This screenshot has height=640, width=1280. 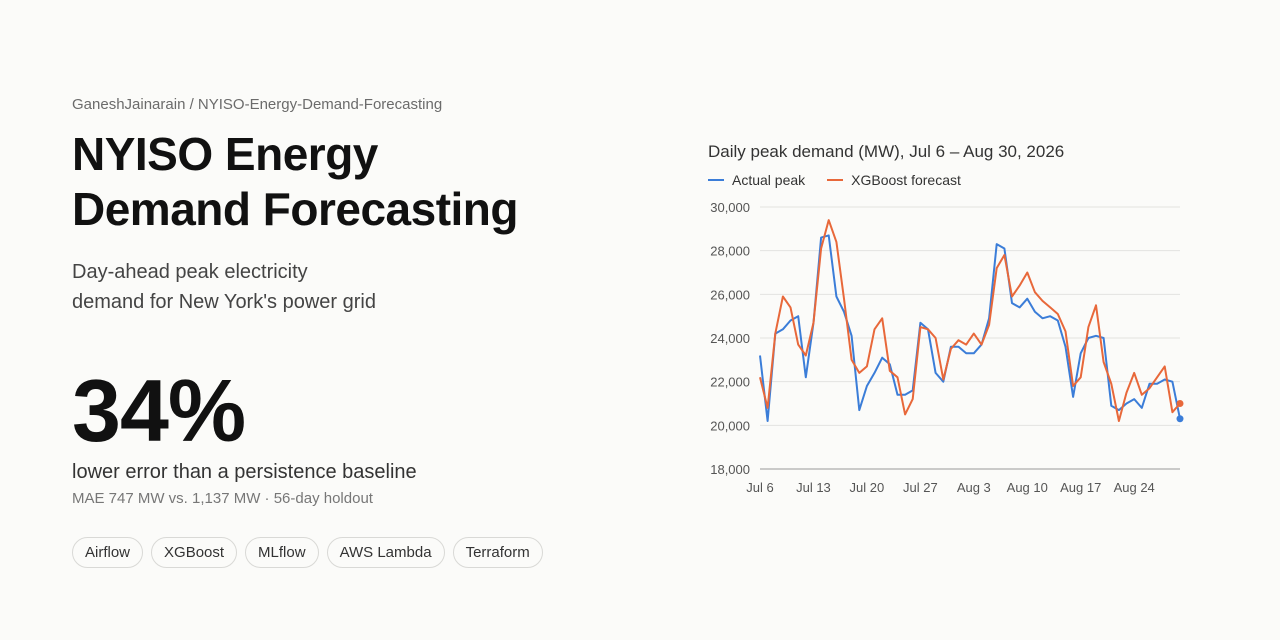 I want to click on chart-legend: Actual peak XGBoost forecast, so click(x=834, y=180).